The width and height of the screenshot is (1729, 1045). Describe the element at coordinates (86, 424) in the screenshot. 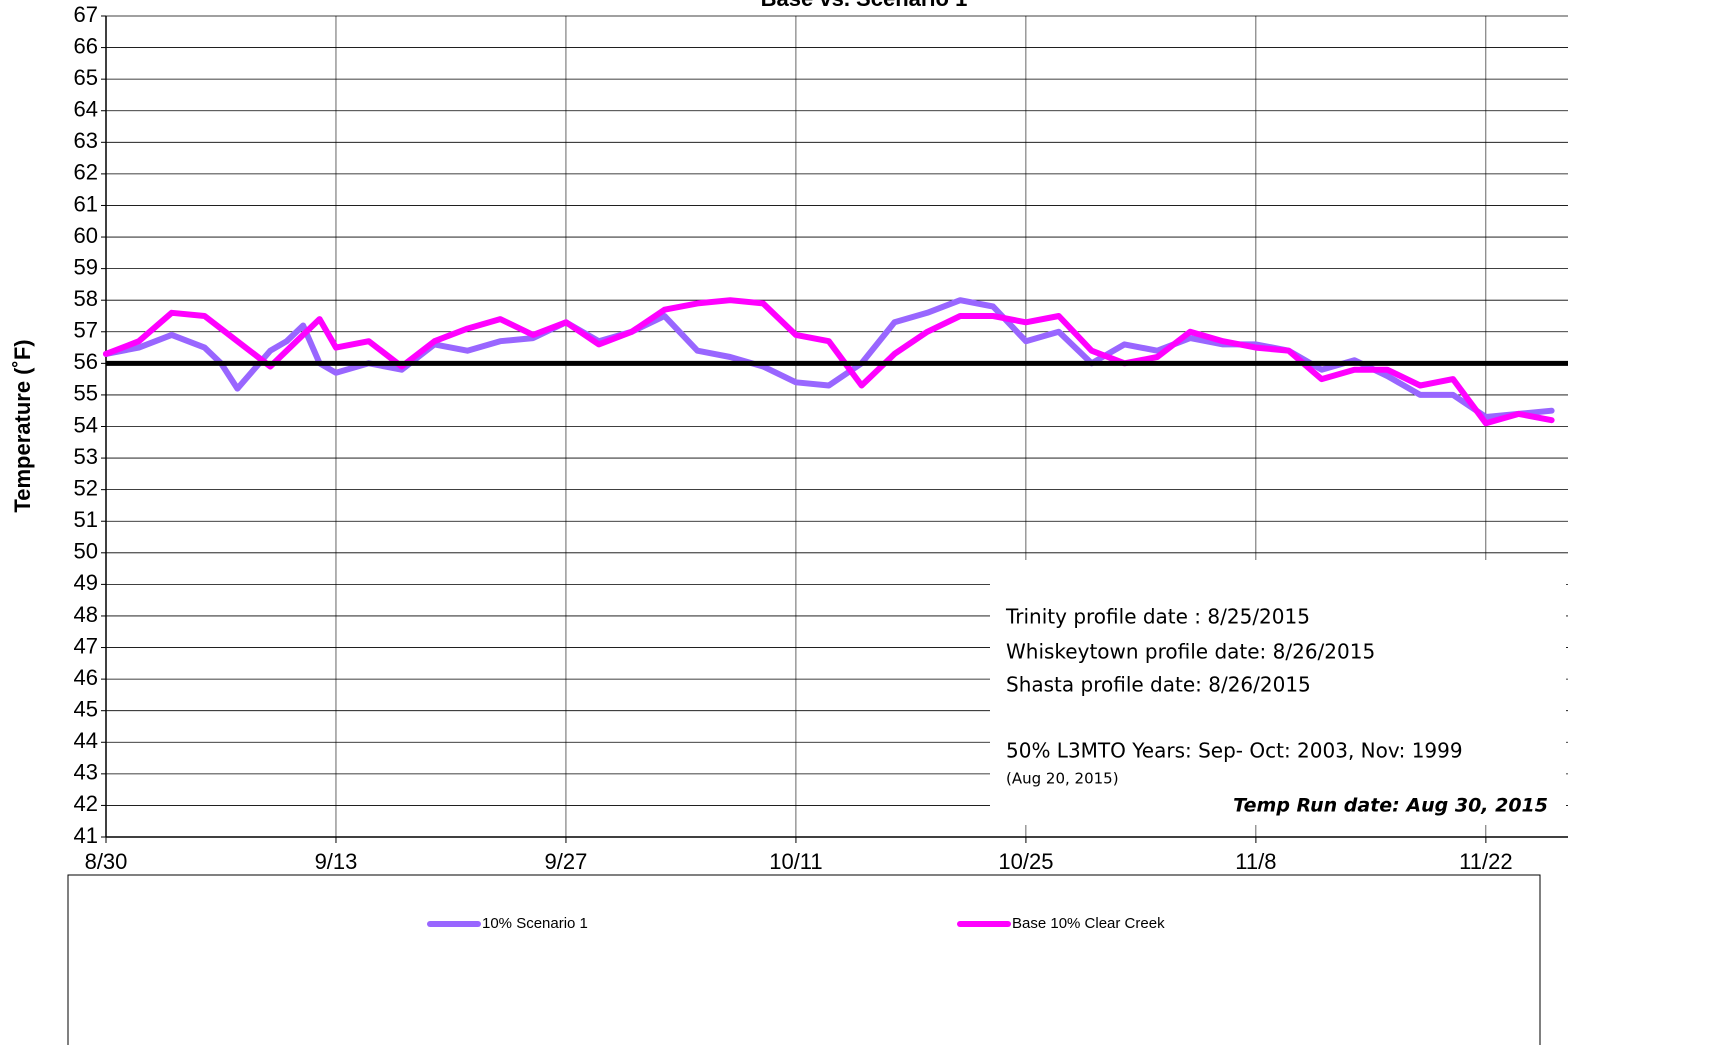

I see `y-tick-label: 54` at that location.